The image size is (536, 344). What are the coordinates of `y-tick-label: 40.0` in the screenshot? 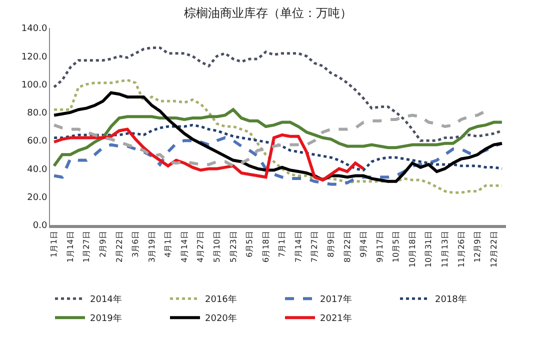 It's located at (37, 169).